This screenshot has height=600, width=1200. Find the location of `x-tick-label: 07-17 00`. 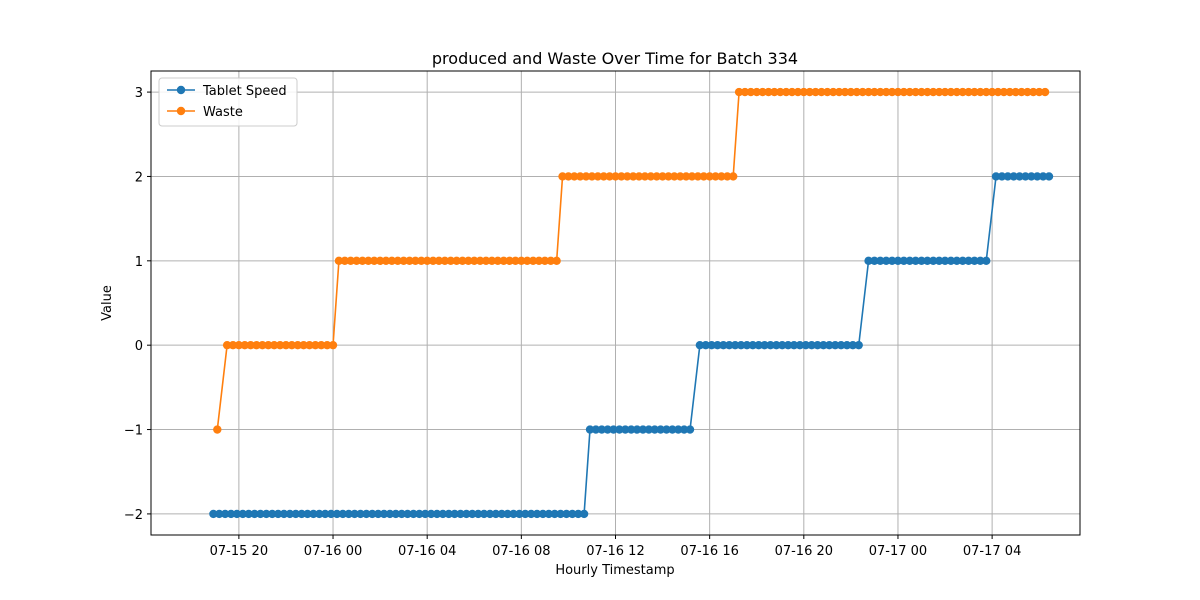

x-tick-label: 07-17 00 is located at coordinates (898, 551).